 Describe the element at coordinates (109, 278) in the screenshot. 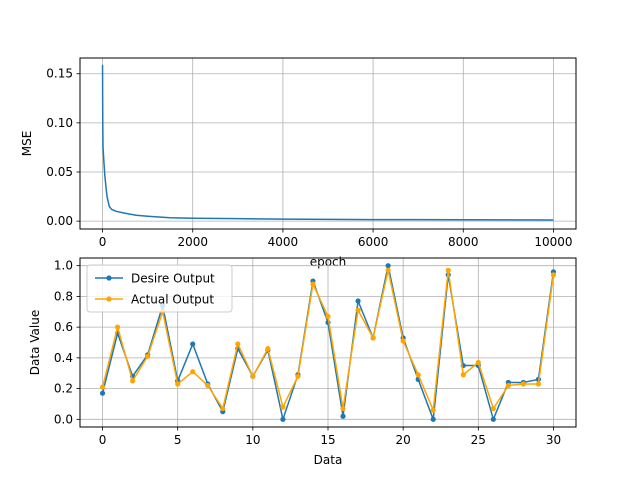

I see `legend-marker-desire-output` at that location.